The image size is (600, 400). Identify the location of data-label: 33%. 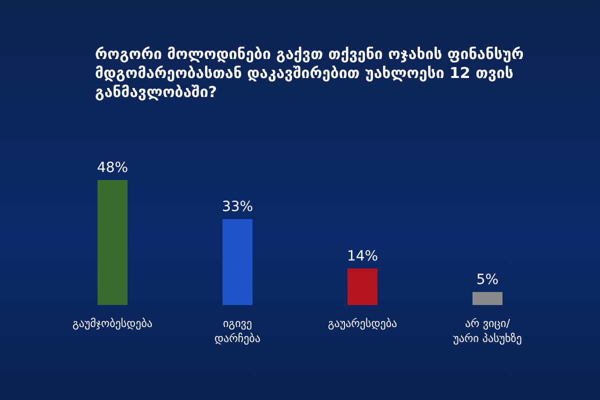
(238, 207).